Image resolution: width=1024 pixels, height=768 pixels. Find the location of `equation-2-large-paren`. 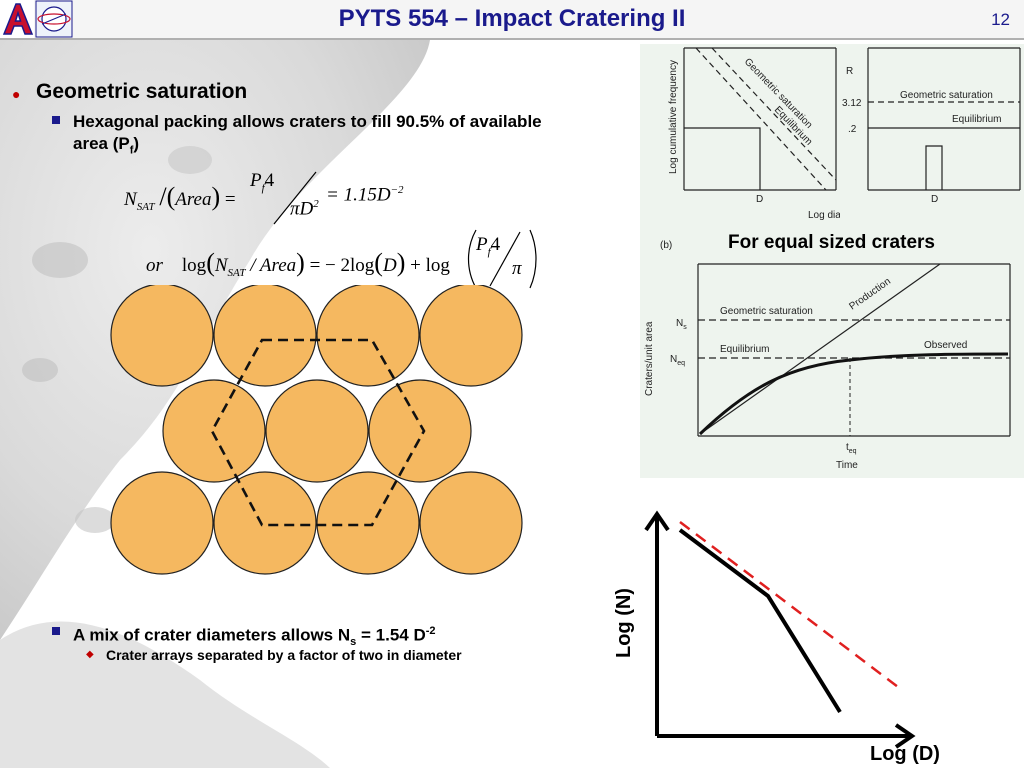

equation-2-large-paren is located at coordinates (502, 259).